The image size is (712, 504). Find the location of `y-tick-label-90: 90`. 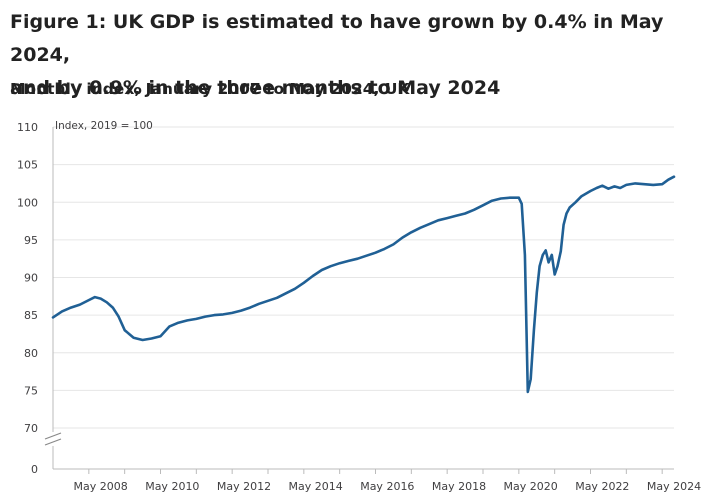

y-tick-label-90: 90 is located at coordinates (31, 278).